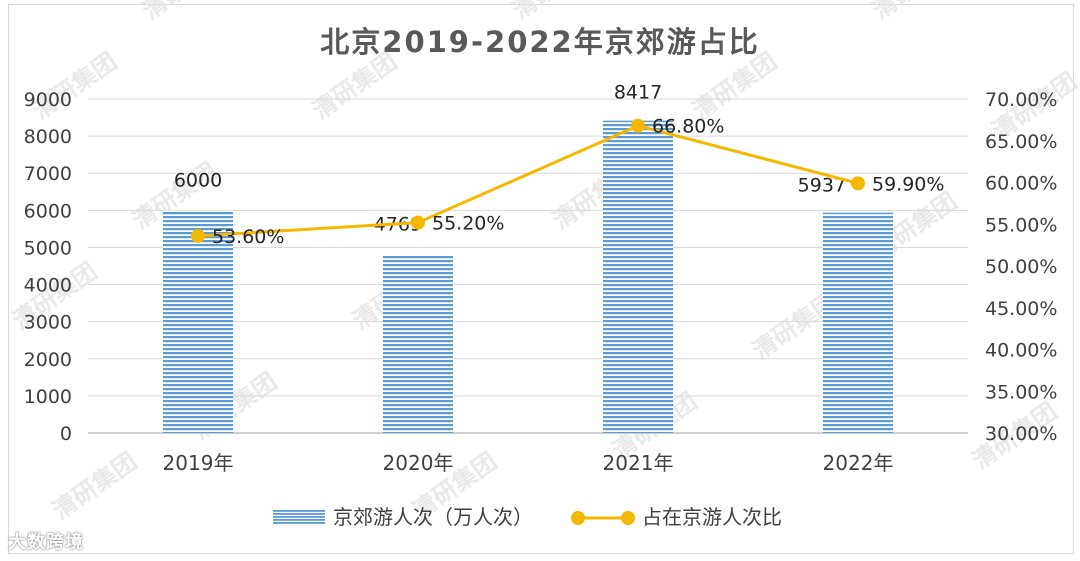 This screenshot has height=561, width=1080. I want to click on line-series, so click(528, 180).